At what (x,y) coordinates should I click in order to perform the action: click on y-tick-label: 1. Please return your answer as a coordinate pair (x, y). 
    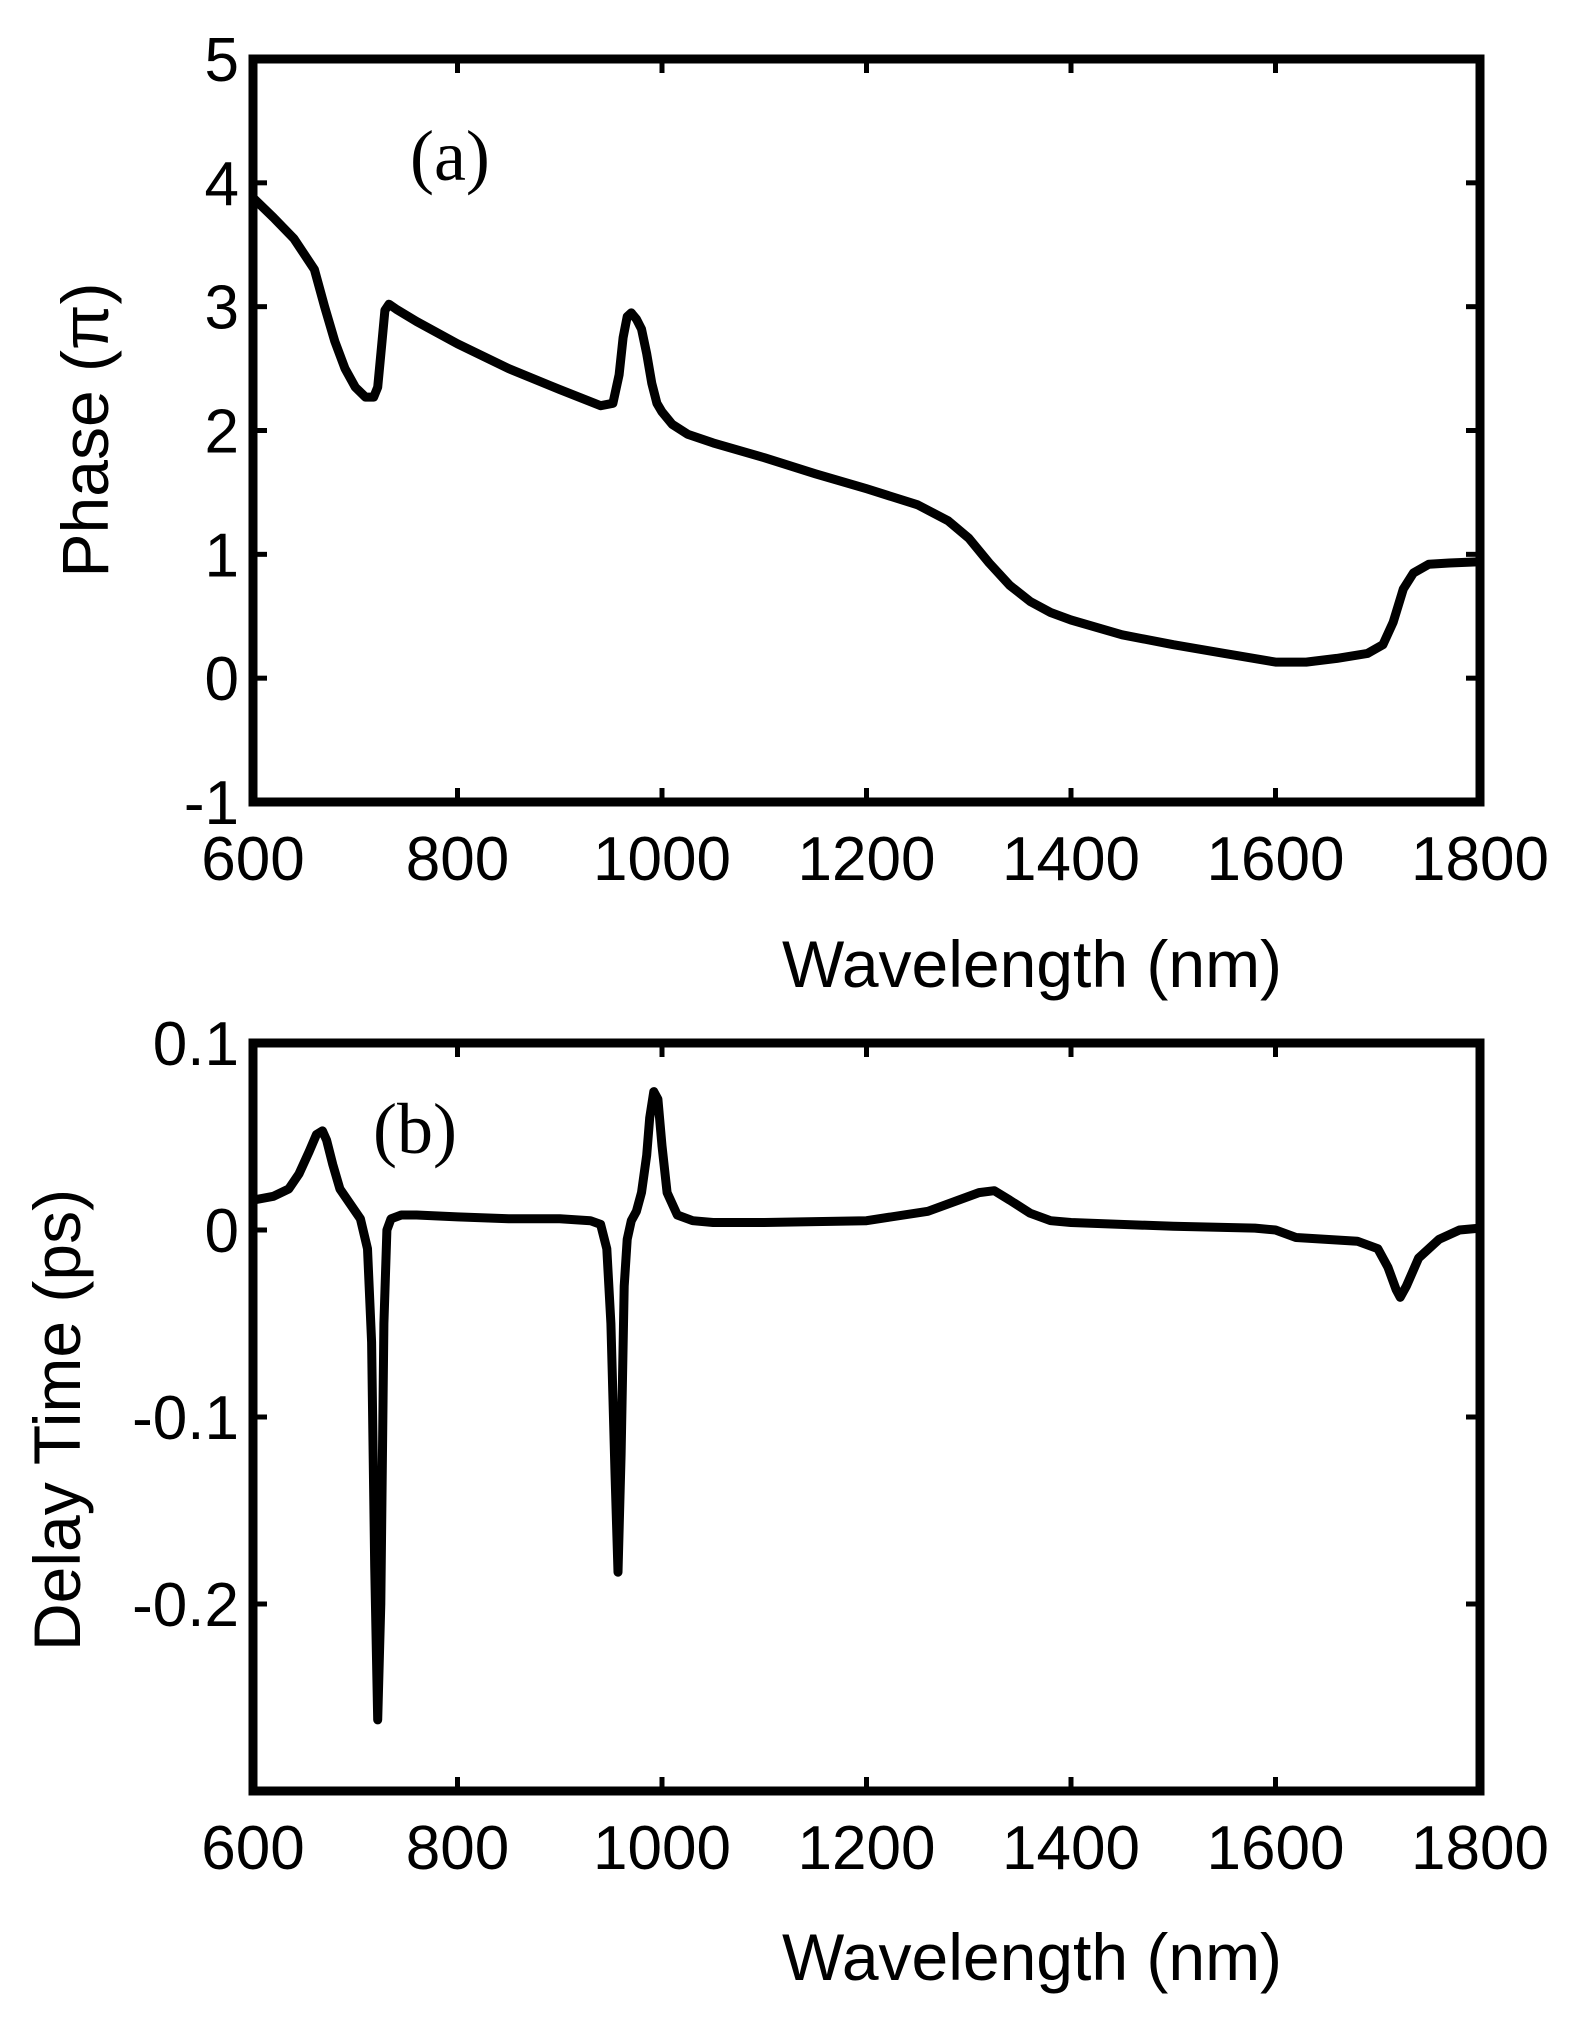
    Looking at the image, I should click on (222, 555).